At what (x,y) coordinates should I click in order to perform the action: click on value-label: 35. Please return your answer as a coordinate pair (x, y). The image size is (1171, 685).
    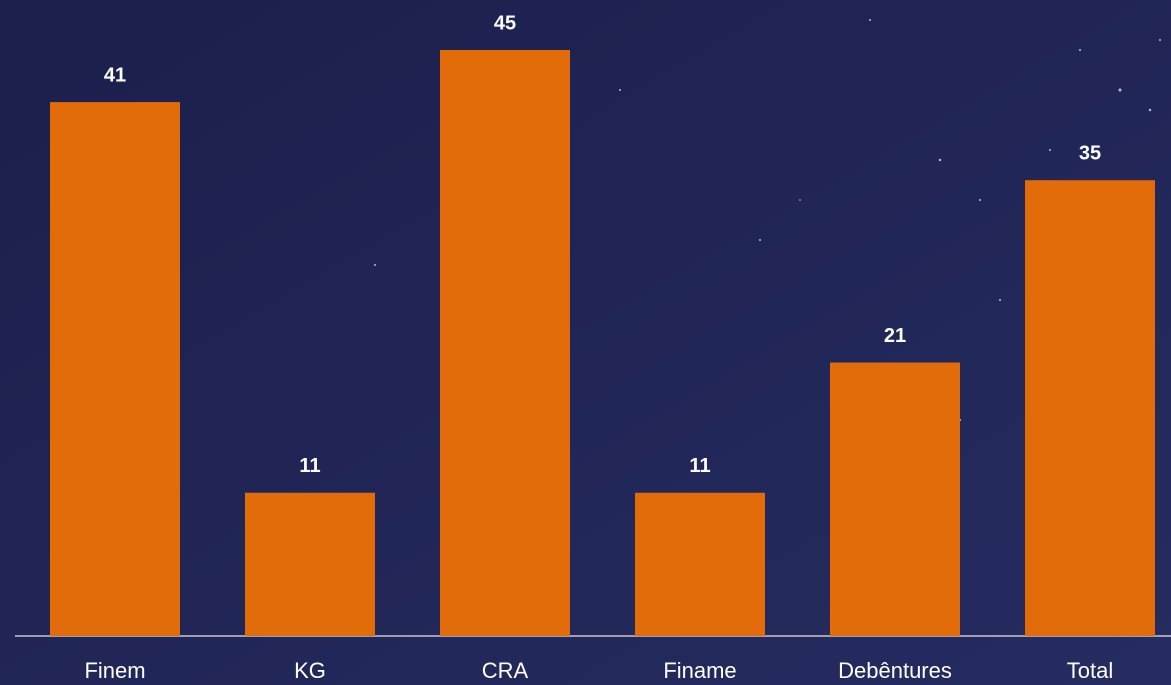
    Looking at the image, I should click on (1090, 154).